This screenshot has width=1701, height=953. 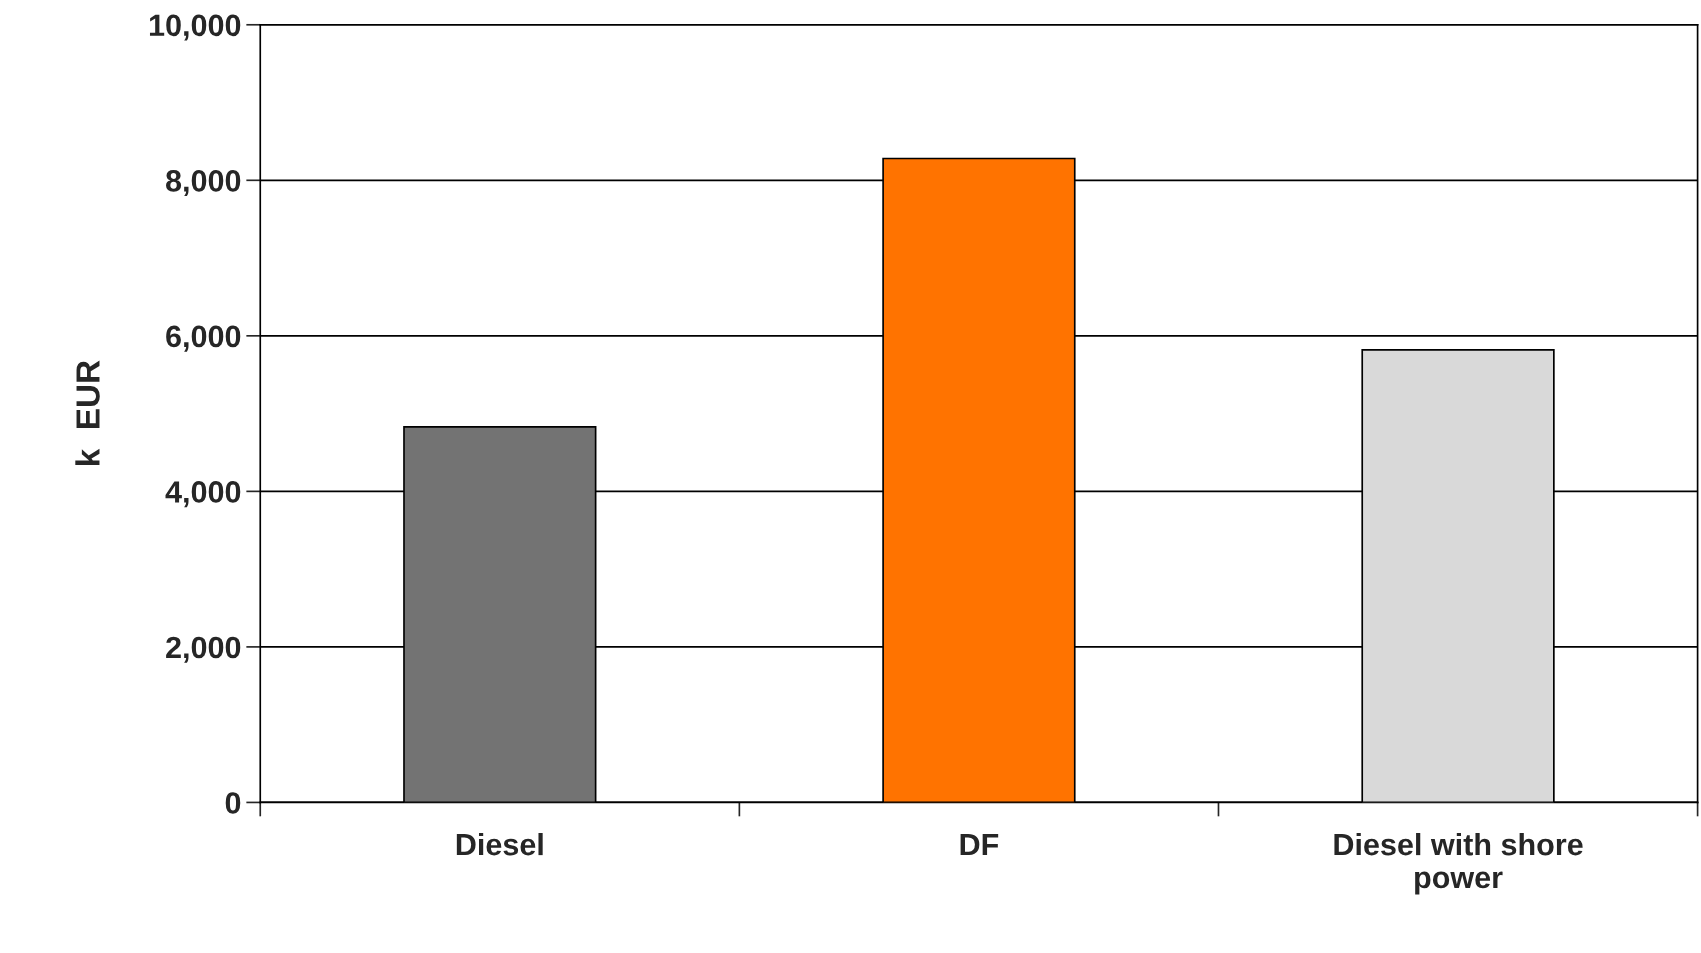 What do you see at coordinates (233, 803) in the screenshot?
I see `y-tick-label: 0` at bounding box center [233, 803].